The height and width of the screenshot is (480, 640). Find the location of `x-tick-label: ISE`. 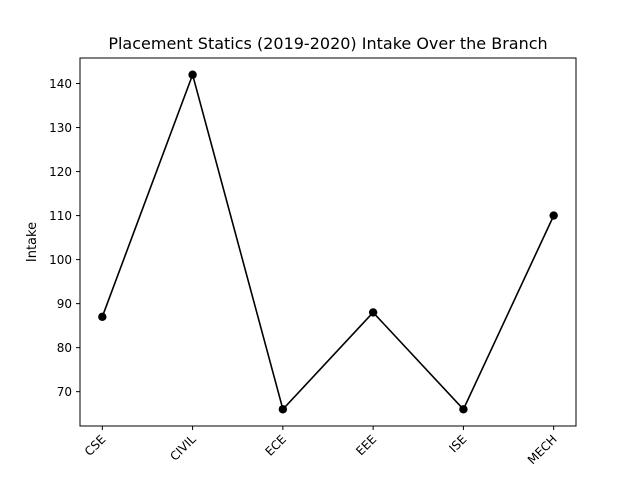

x-tick-label: ISE is located at coordinates (457, 443).